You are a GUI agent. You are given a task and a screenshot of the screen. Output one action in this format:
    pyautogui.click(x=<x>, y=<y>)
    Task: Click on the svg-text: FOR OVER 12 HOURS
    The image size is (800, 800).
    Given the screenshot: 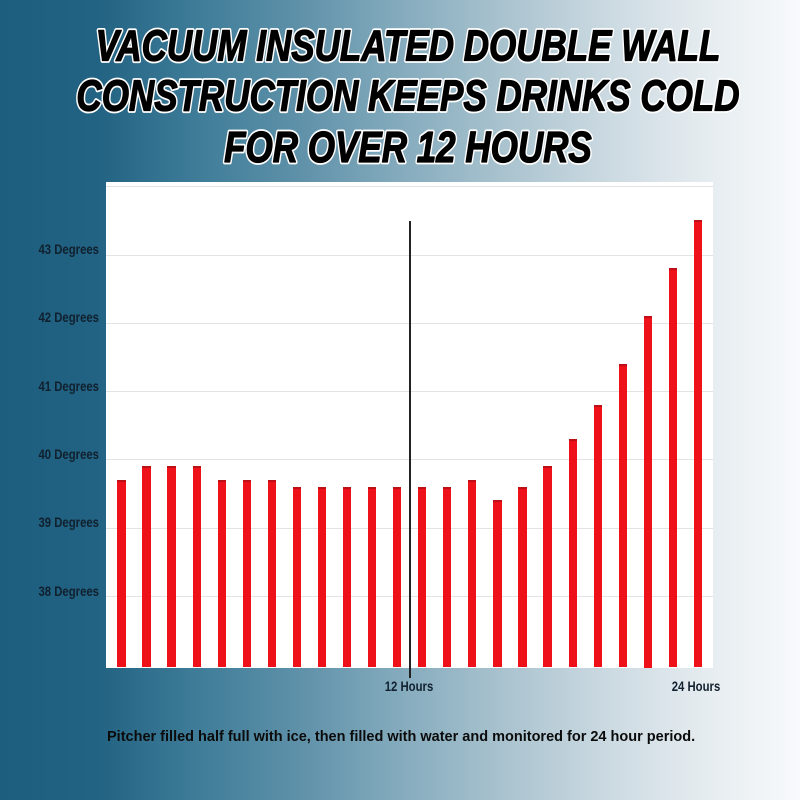 What is the action you would take?
    pyautogui.click(x=408, y=147)
    